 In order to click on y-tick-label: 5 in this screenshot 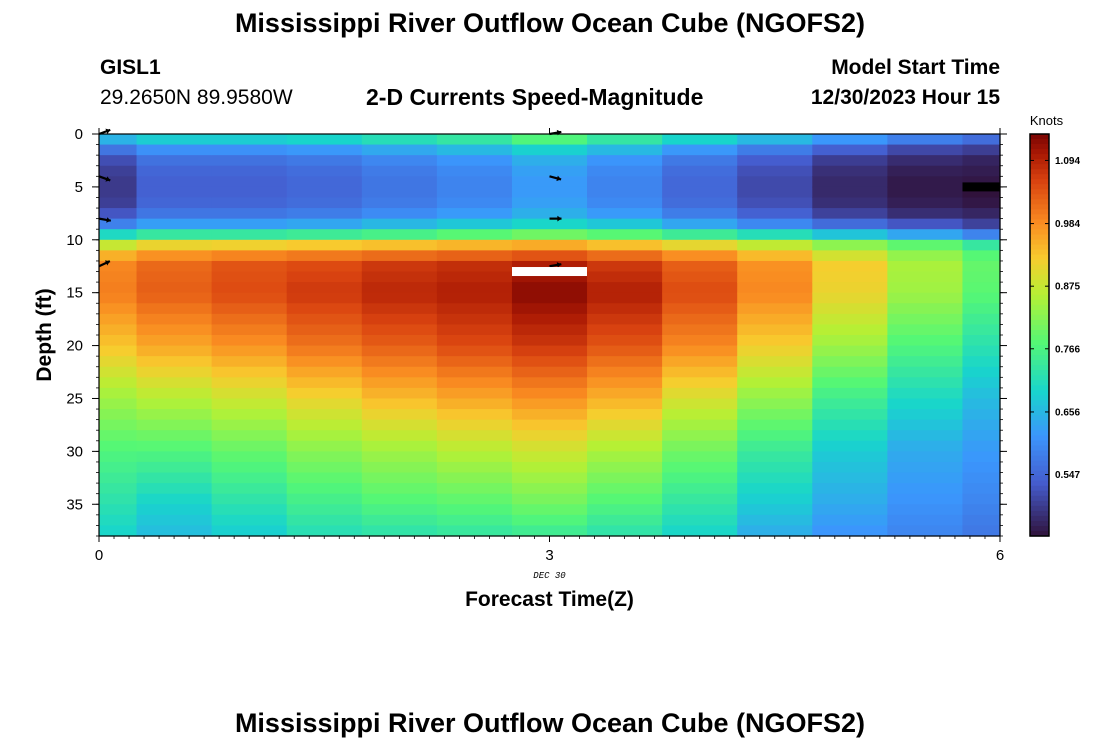, I will do `click(79, 187)`.